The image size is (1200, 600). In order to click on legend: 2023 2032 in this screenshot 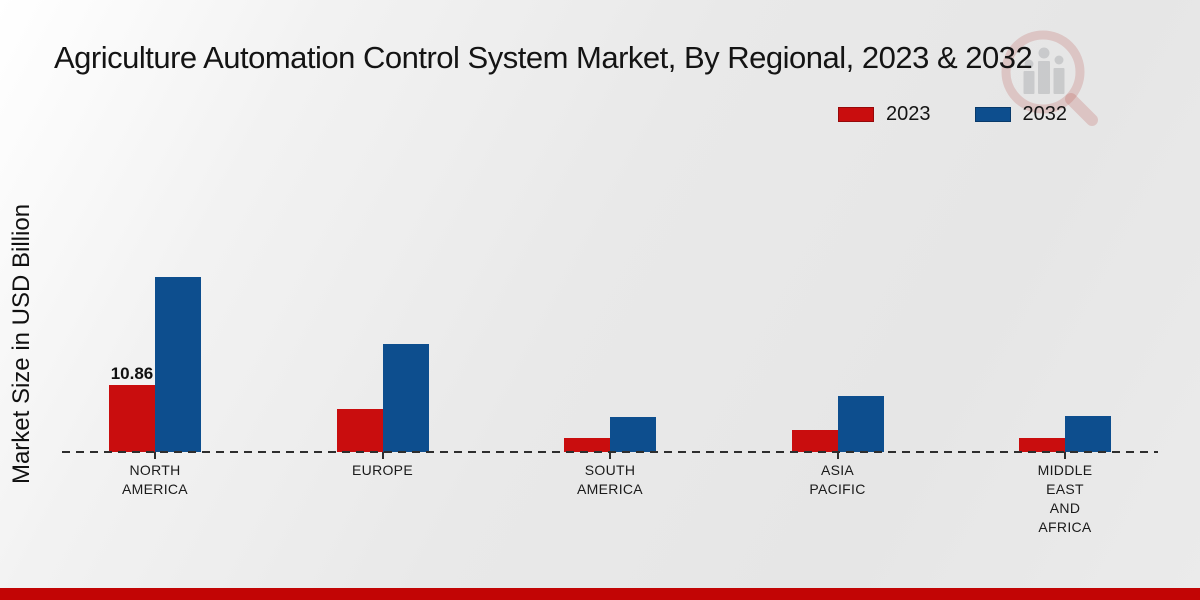, I will do `click(952, 114)`.